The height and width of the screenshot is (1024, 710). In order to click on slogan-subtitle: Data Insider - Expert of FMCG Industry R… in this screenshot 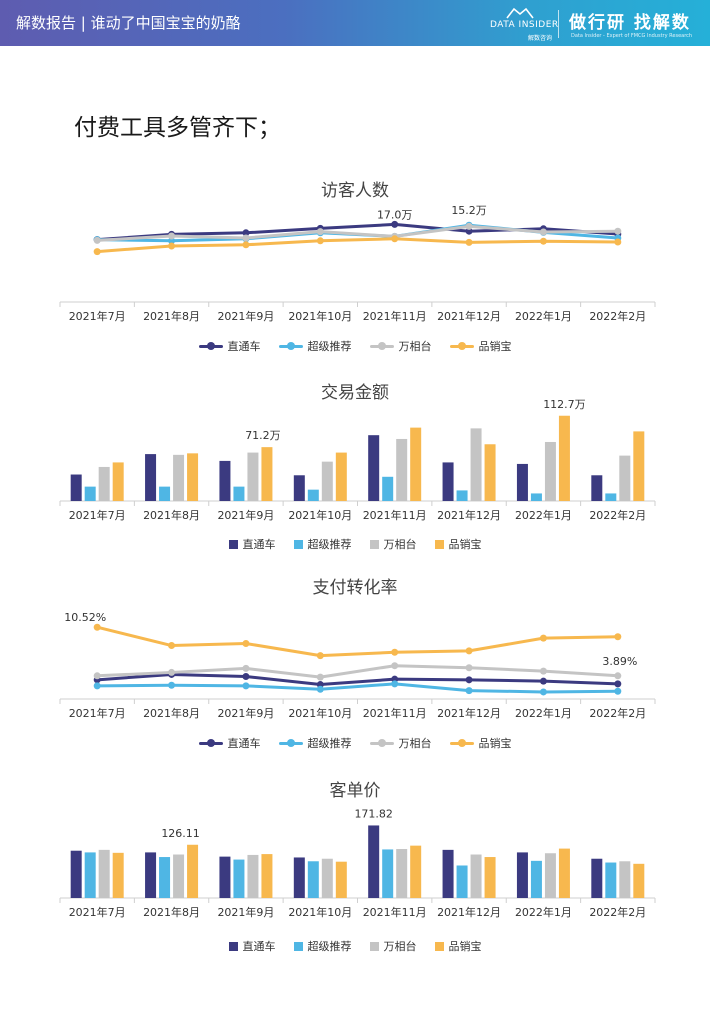, I will do `click(632, 36)`.